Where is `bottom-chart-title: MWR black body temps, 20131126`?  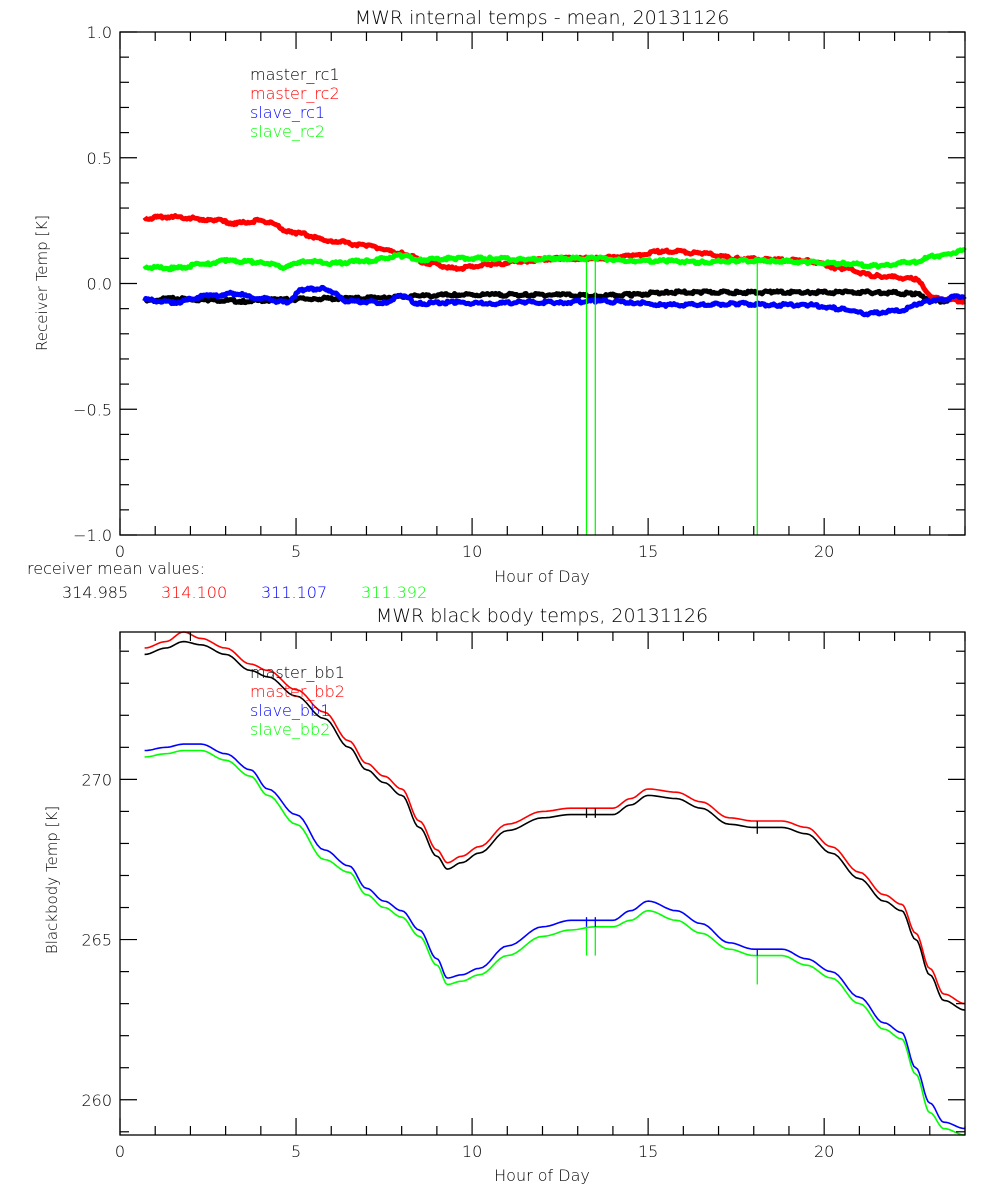
bottom-chart-title: MWR black body temps, 20131126 is located at coordinates (542, 616).